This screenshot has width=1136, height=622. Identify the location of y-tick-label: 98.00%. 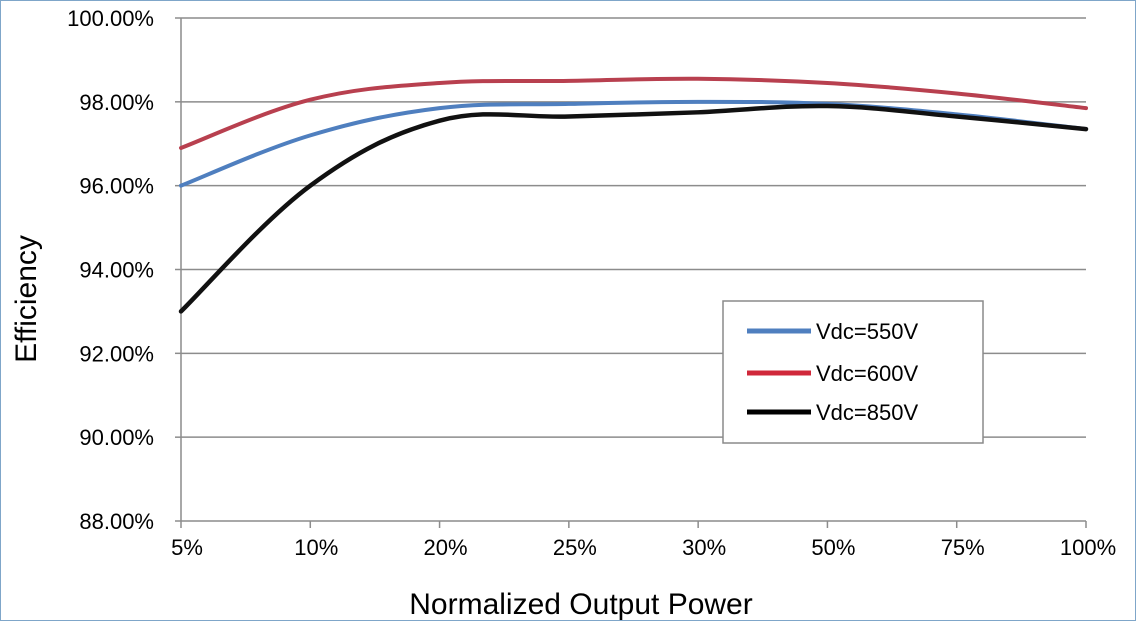
(116, 102).